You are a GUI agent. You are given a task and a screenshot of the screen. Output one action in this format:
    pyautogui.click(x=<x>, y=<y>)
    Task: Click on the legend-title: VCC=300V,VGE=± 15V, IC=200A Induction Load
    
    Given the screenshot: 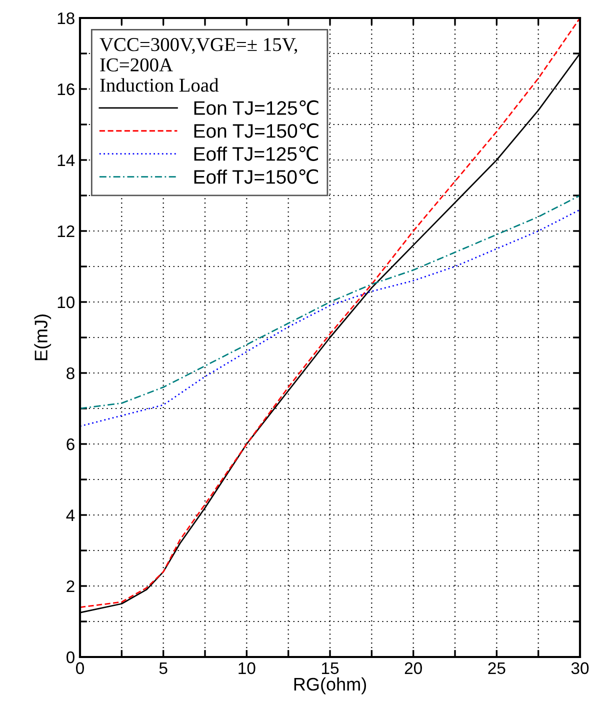 What is the action you would take?
    pyautogui.click(x=199, y=65)
    